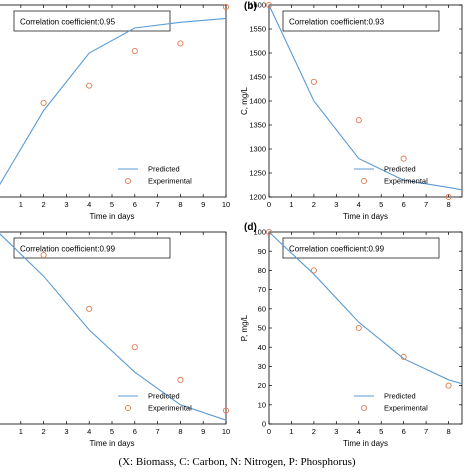 This screenshot has height=474, width=474. I want to click on panel-c-xtick-label: 10, so click(226, 431).